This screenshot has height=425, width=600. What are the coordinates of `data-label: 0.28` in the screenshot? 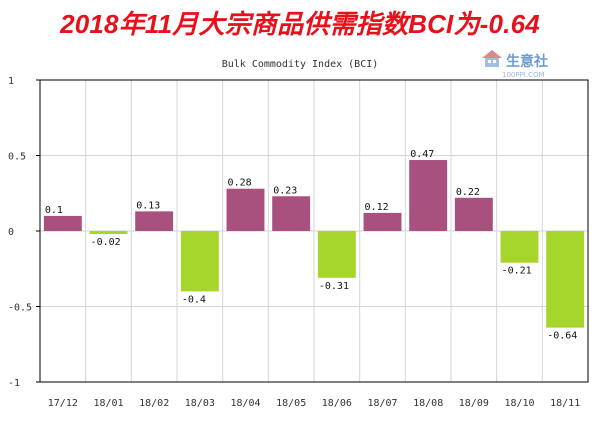 It's located at (240, 183).